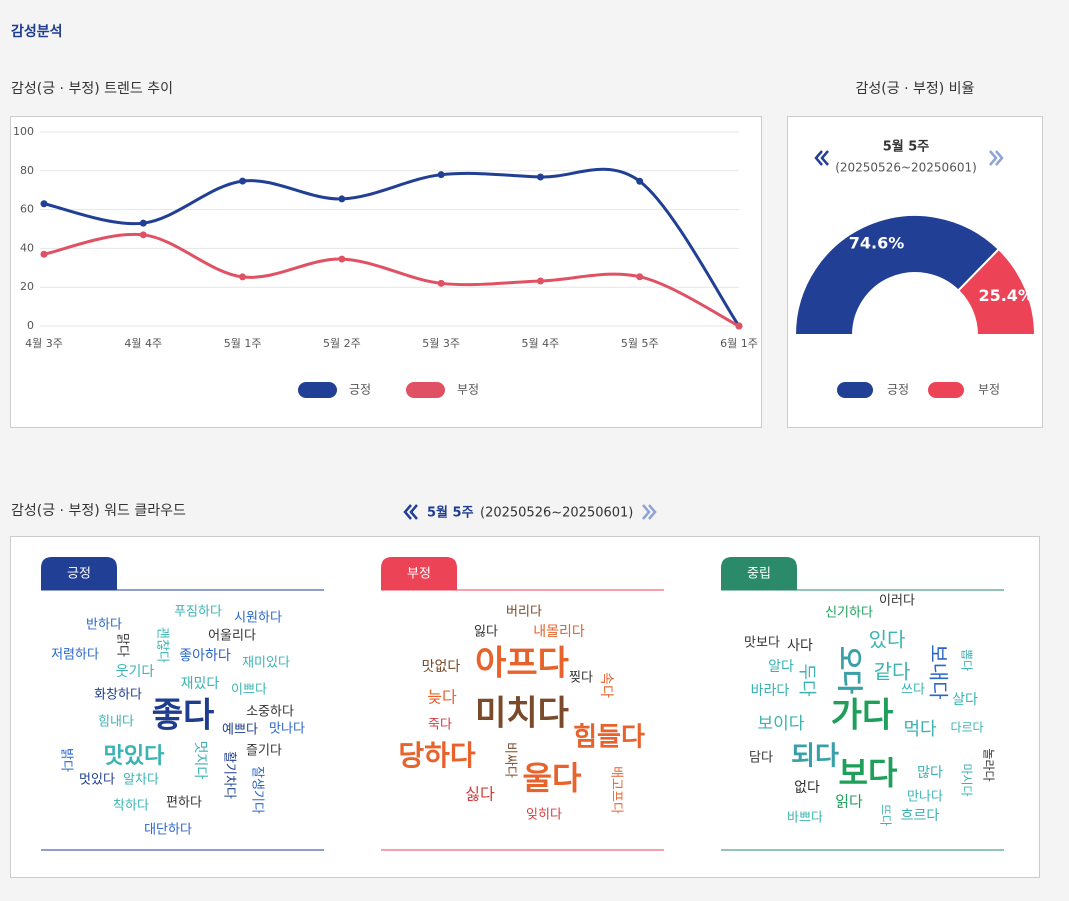  What do you see at coordinates (522, 664) in the screenshot?
I see `word: 아프다` at bounding box center [522, 664].